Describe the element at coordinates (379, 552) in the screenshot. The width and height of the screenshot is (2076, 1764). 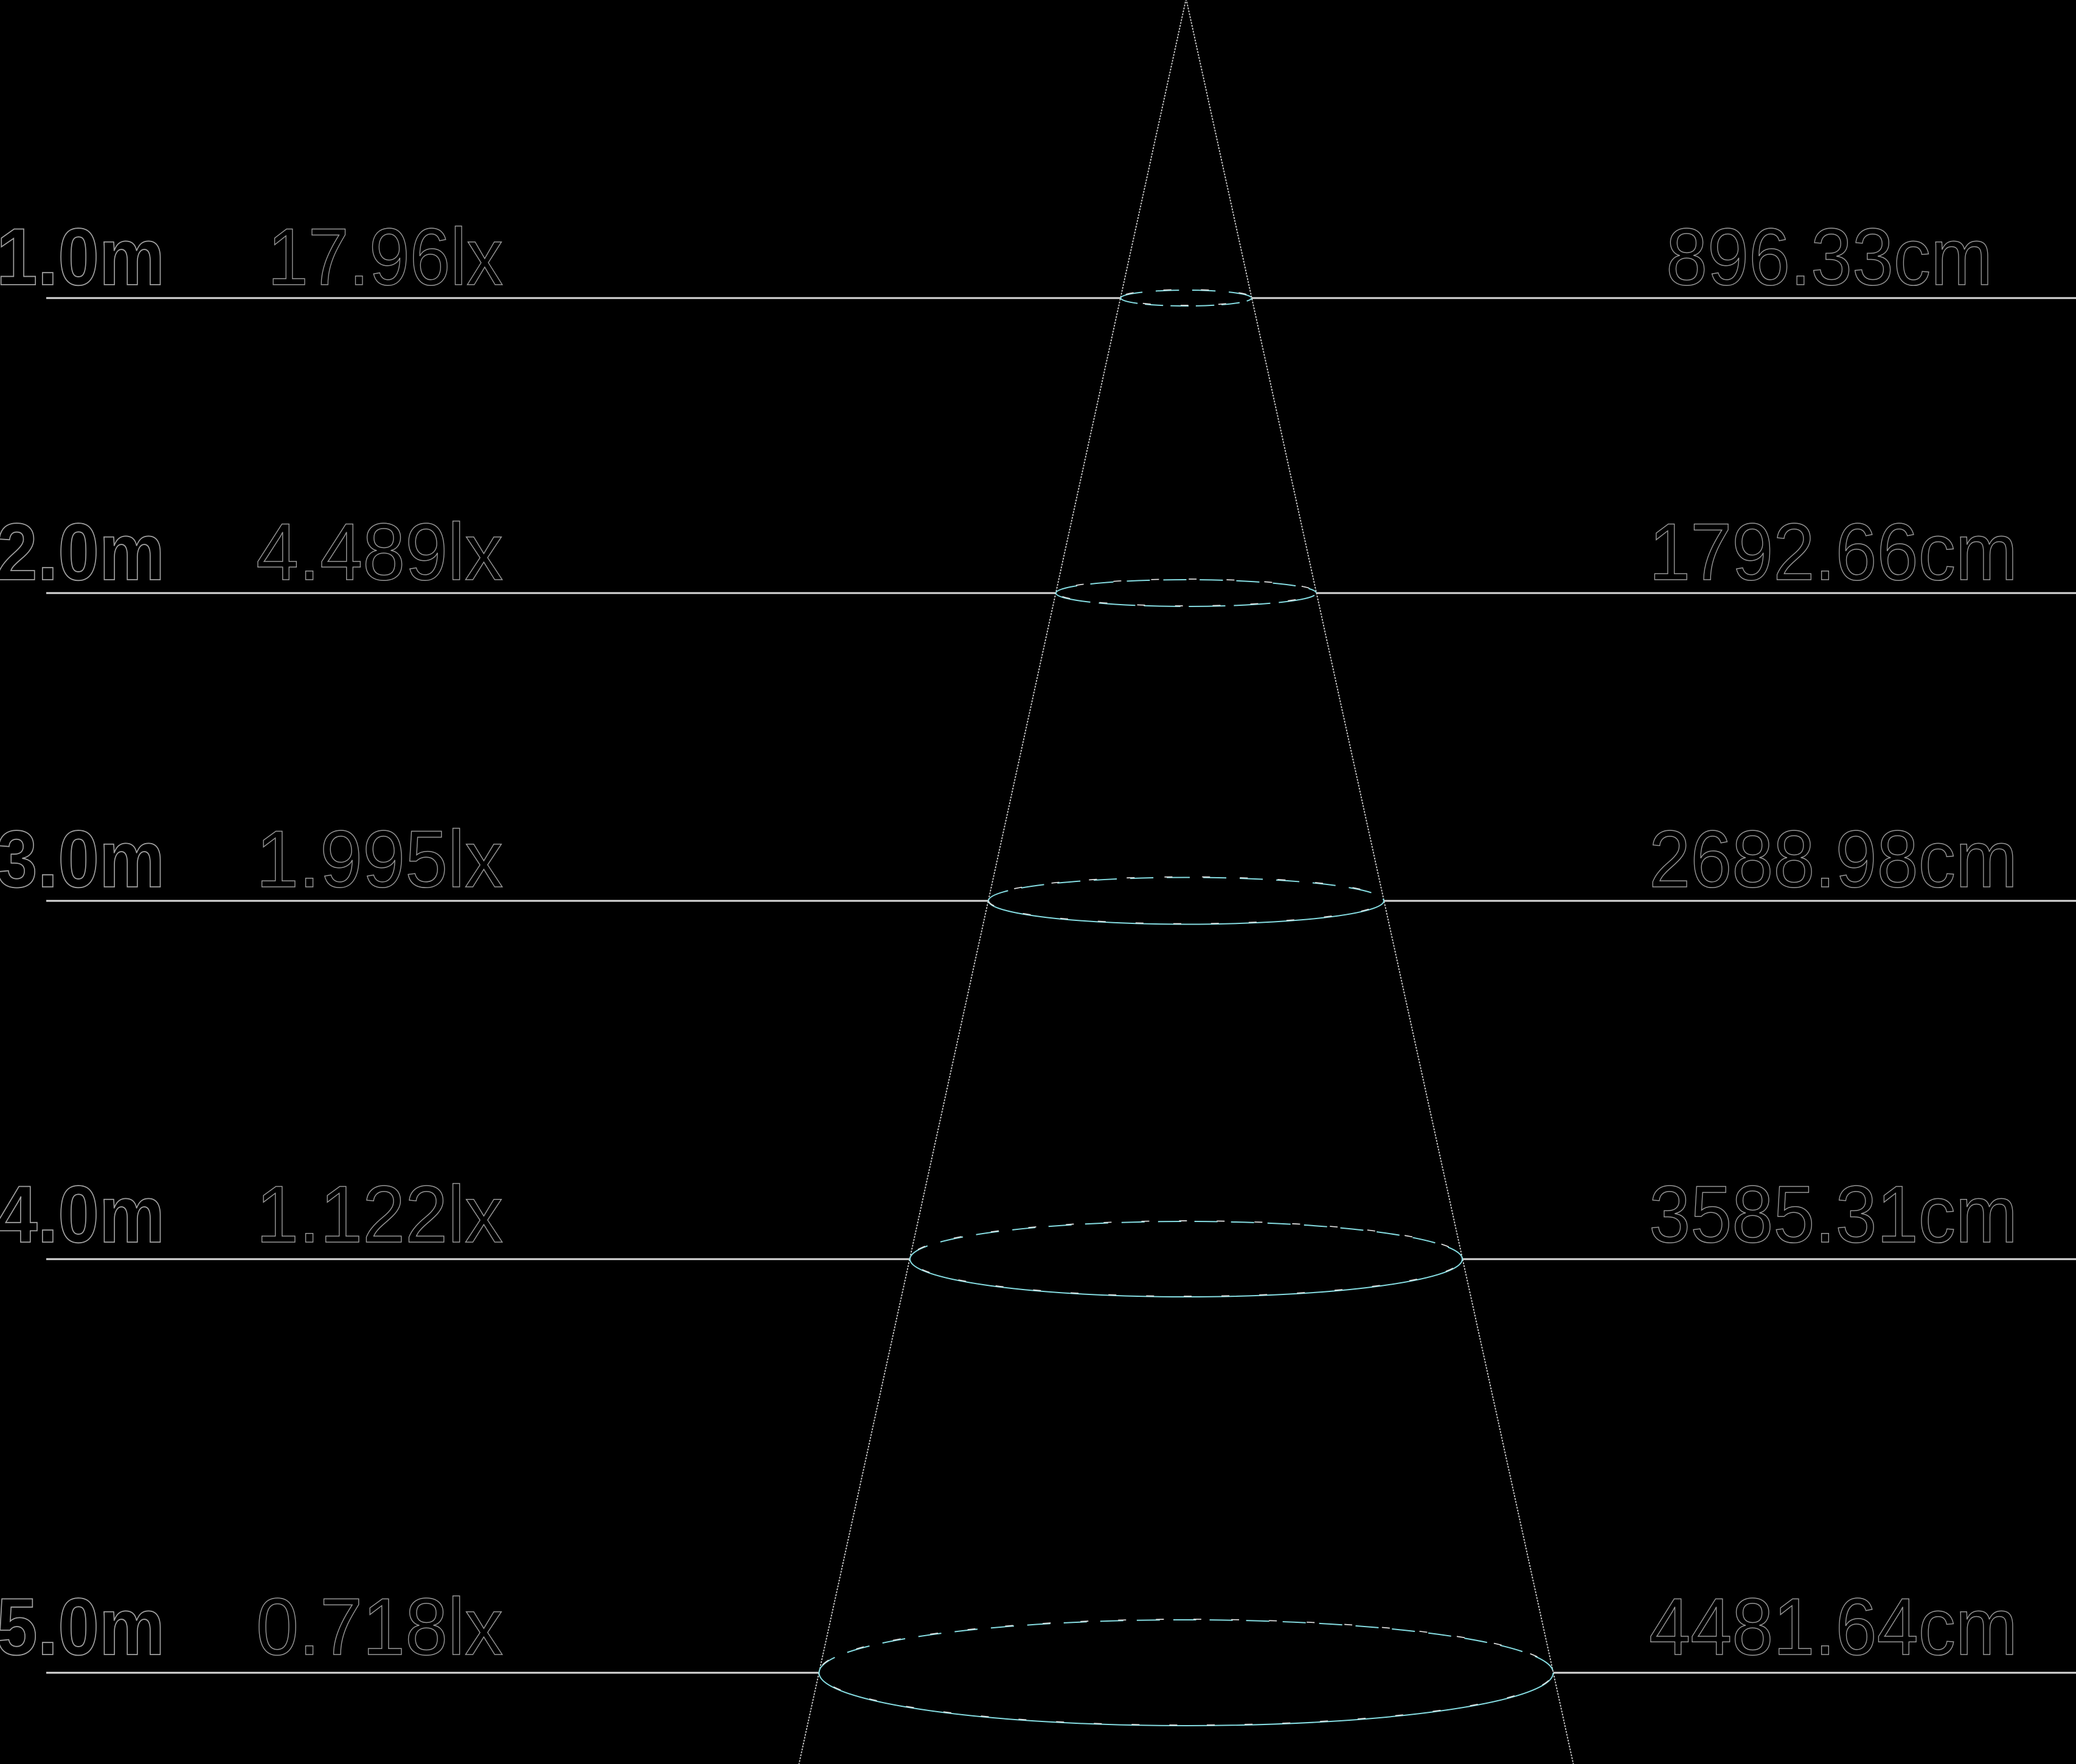
I see `svg-text: 4.489lx` at that location.